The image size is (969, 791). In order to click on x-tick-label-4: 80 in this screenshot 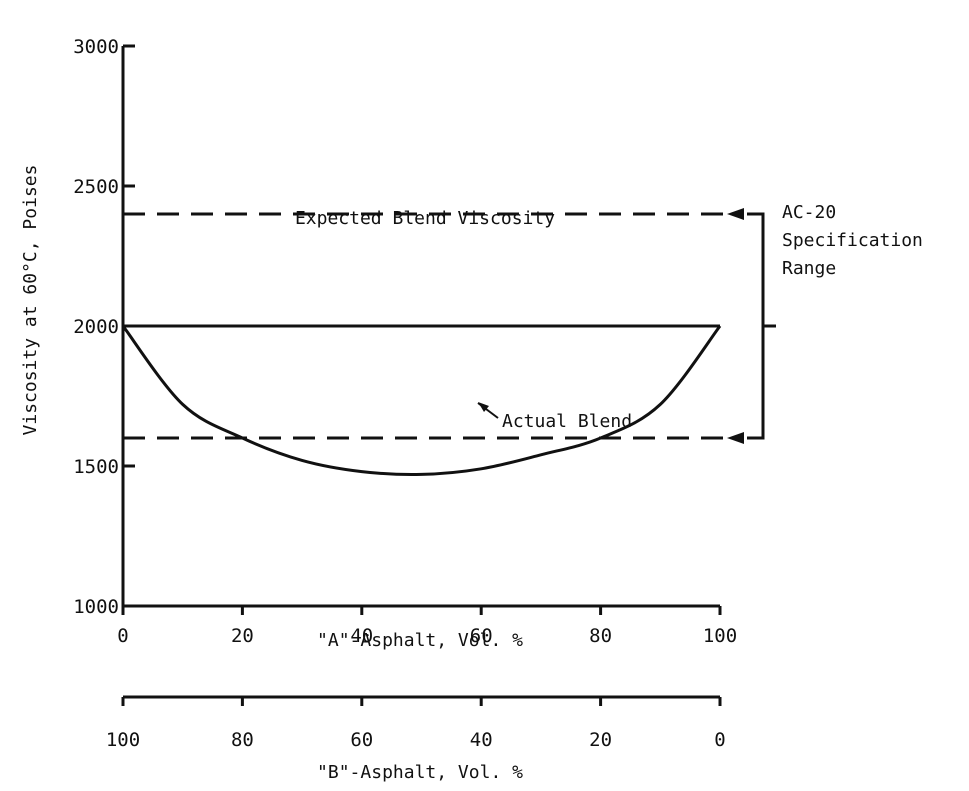, I will do `click(600, 636)`.